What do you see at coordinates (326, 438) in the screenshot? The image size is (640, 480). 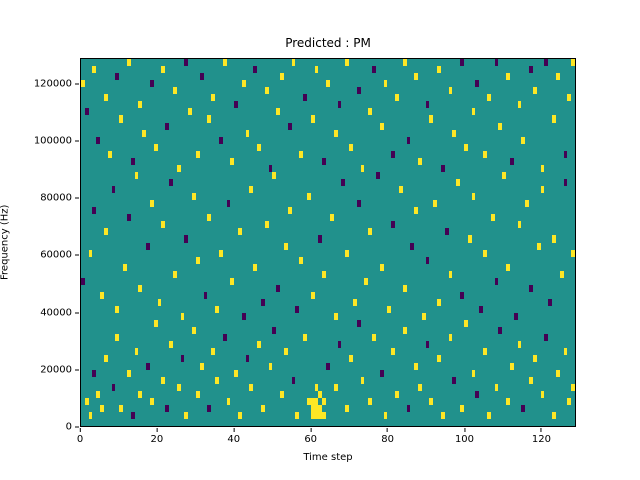 I see `x-axis-ticks: 0 20 40 60 80 100 120` at bounding box center [326, 438].